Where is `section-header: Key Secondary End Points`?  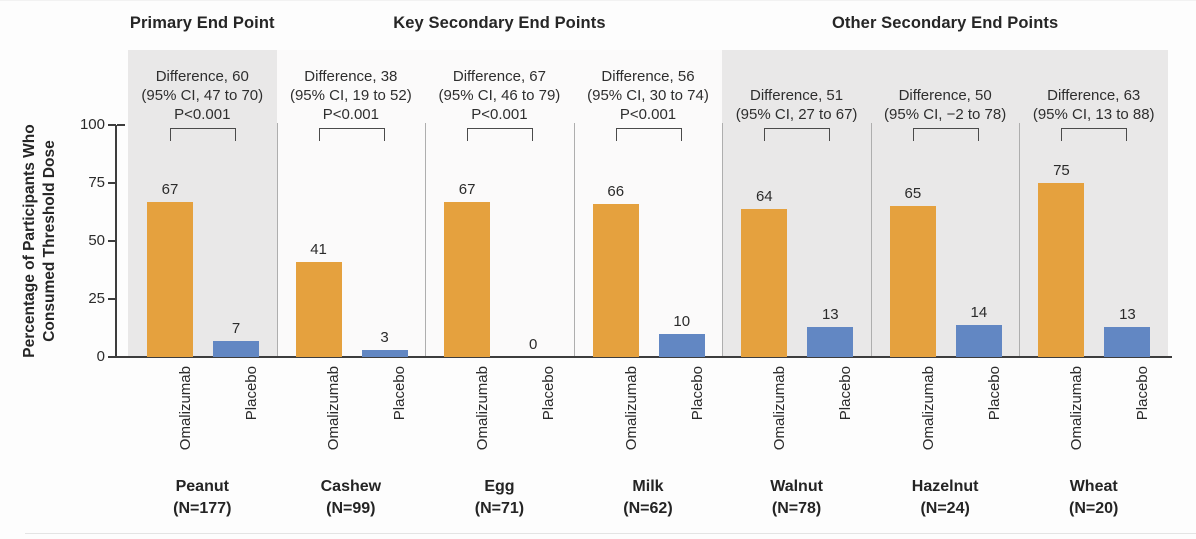
section-header: Key Secondary End Points is located at coordinates (499, 23).